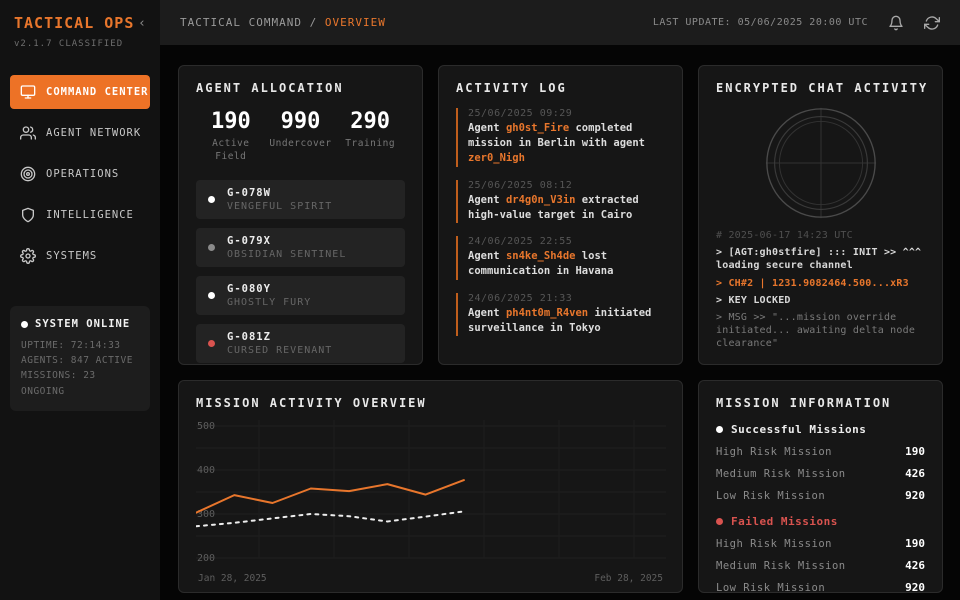  Describe the element at coordinates (241, 22) in the screenshot. I see `breadcrumb-root: TACTICAL COMMAND` at that location.